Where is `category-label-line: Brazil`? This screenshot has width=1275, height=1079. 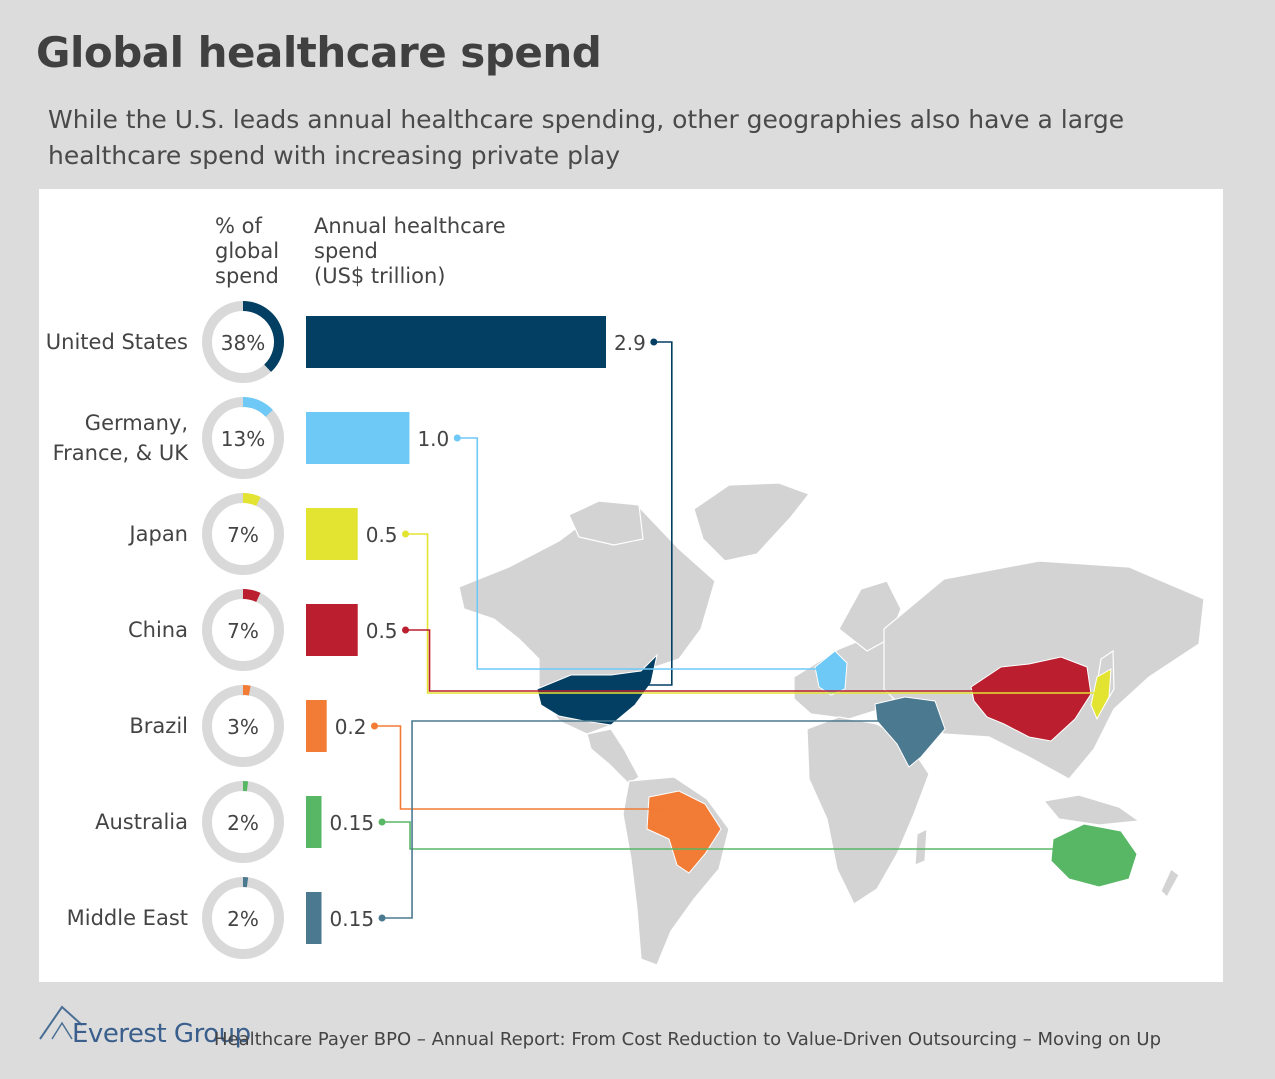 category-label-line: Brazil is located at coordinates (158, 726).